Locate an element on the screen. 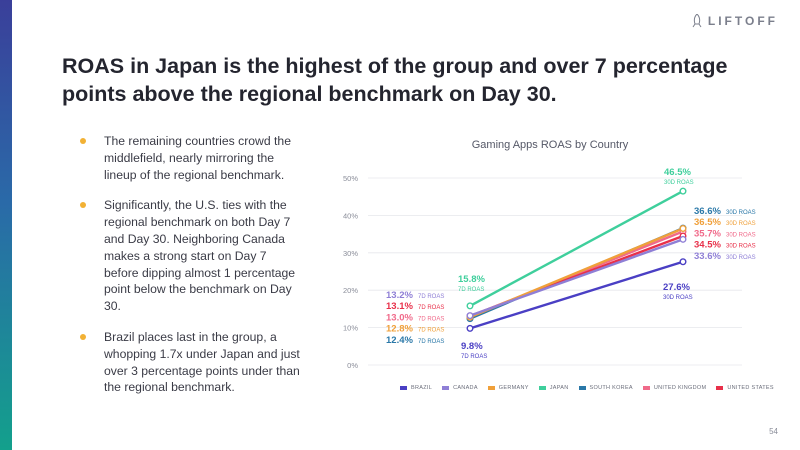  y-tick-label: 0% is located at coordinates (352, 365).